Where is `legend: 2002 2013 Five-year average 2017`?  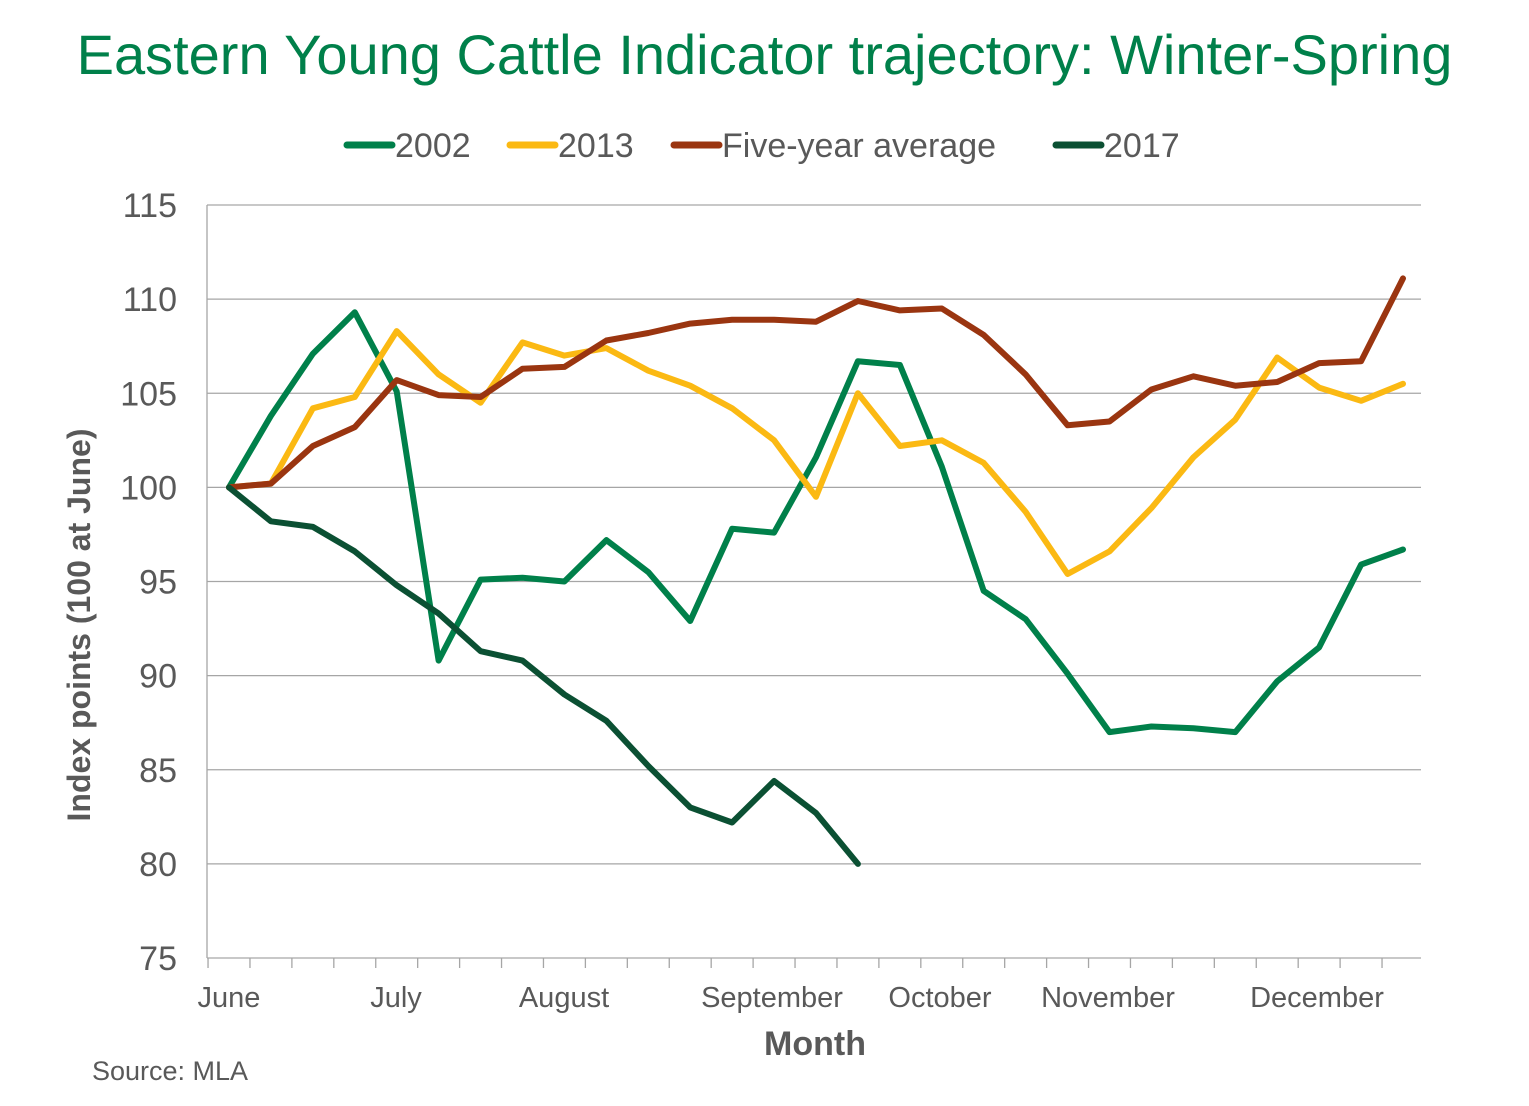
legend: 2002 2013 Five-year average 2017 is located at coordinates (761, 146).